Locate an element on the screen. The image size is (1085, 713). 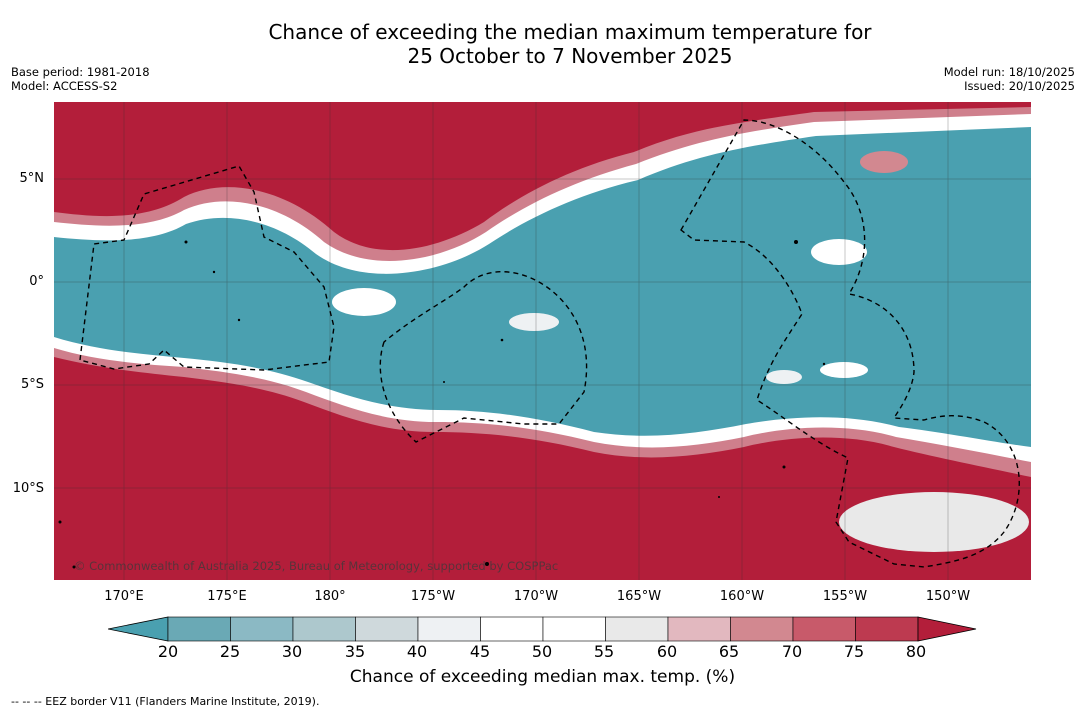
lat-label-5n: 5°N is located at coordinates (32, 178).